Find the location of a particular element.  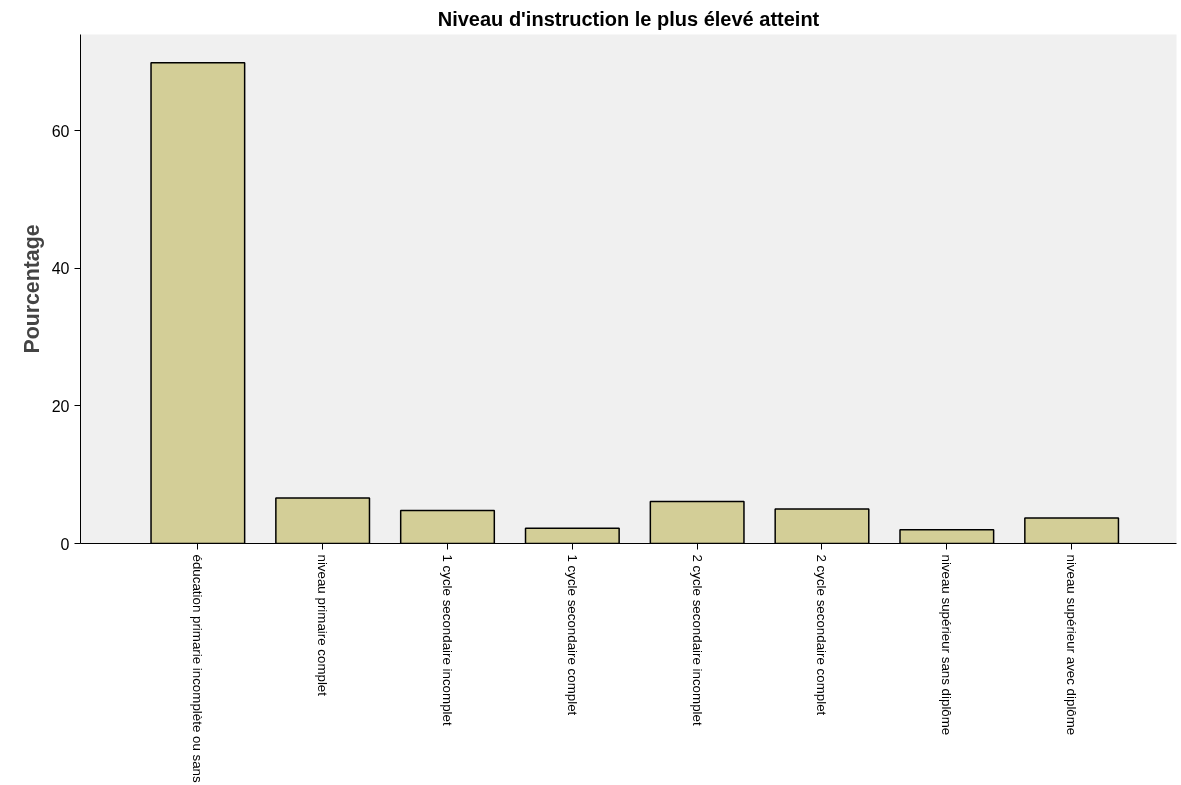

x-tick-label: niveau supérieur avec diplôme is located at coordinates (1072, 645).